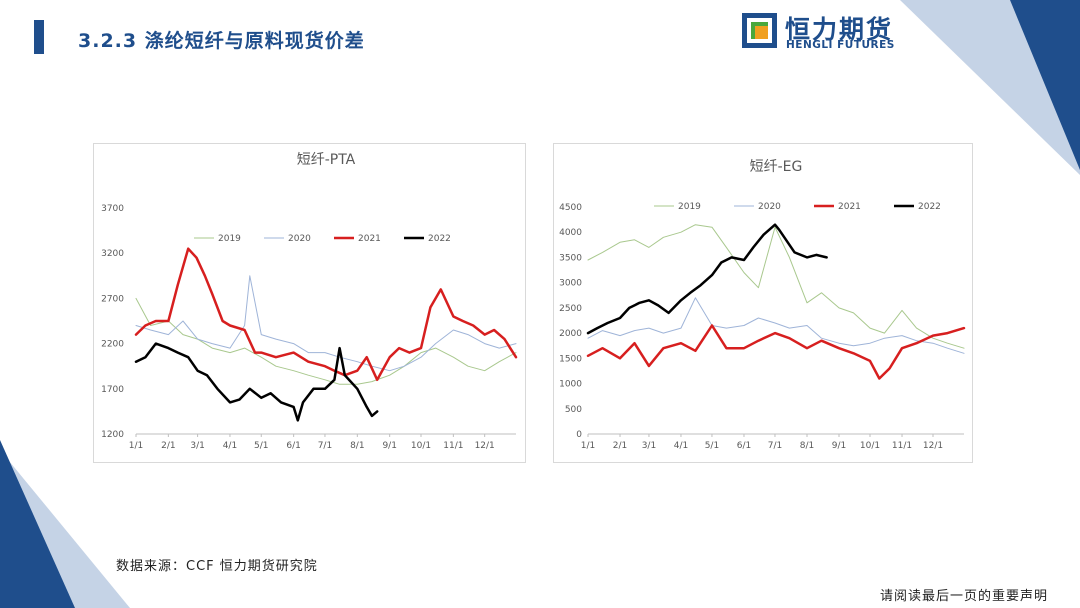  I want to click on chart-title: 短纤-PTA, so click(326, 160).